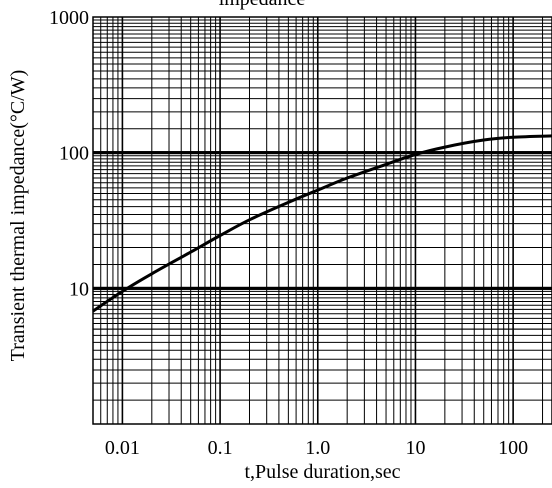 This screenshot has width=552, height=488. I want to click on y-tick-label: 10, so click(79, 289).